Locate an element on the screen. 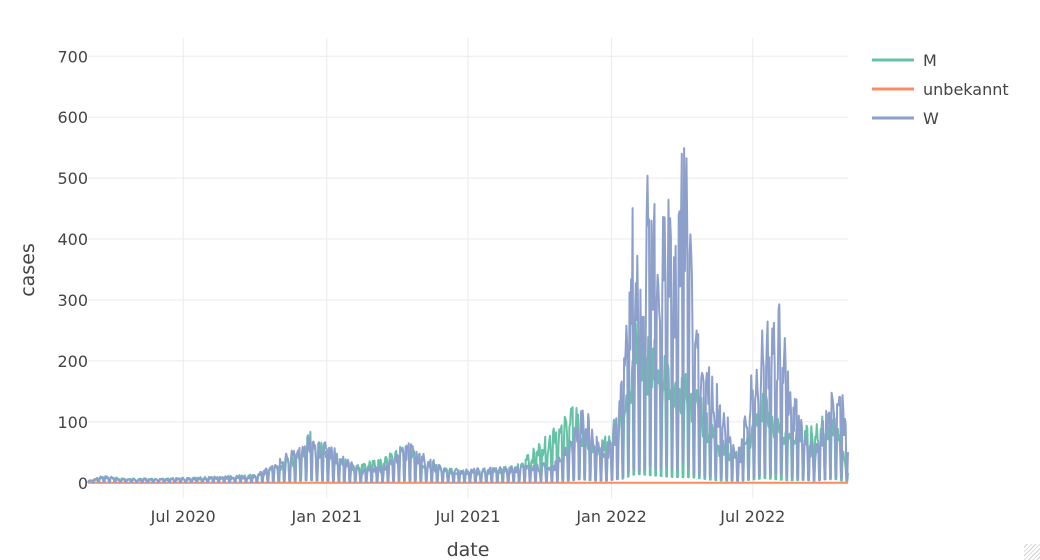 The width and height of the screenshot is (1040, 560). x-axis-title: date is located at coordinates (468, 549).